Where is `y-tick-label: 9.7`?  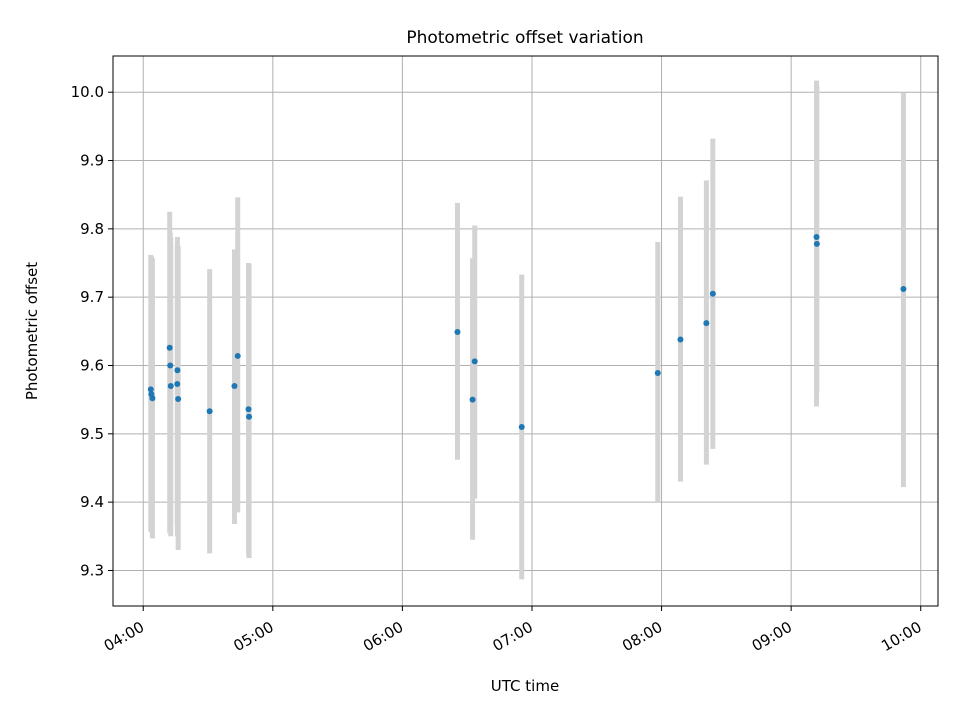
y-tick-label: 9.7 is located at coordinates (92, 297).